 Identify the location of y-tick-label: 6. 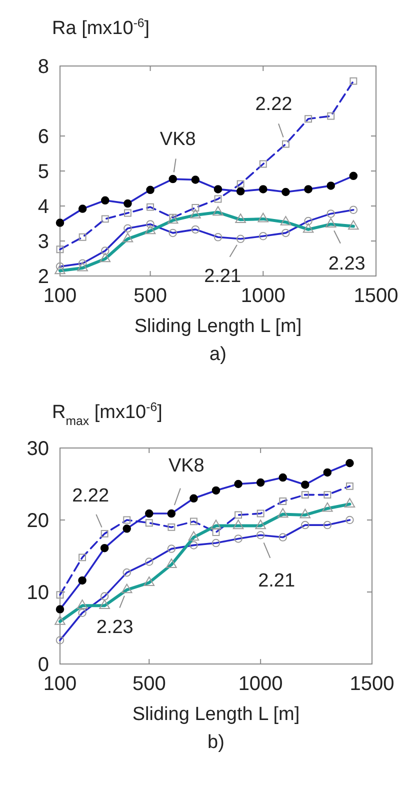
(43, 137).